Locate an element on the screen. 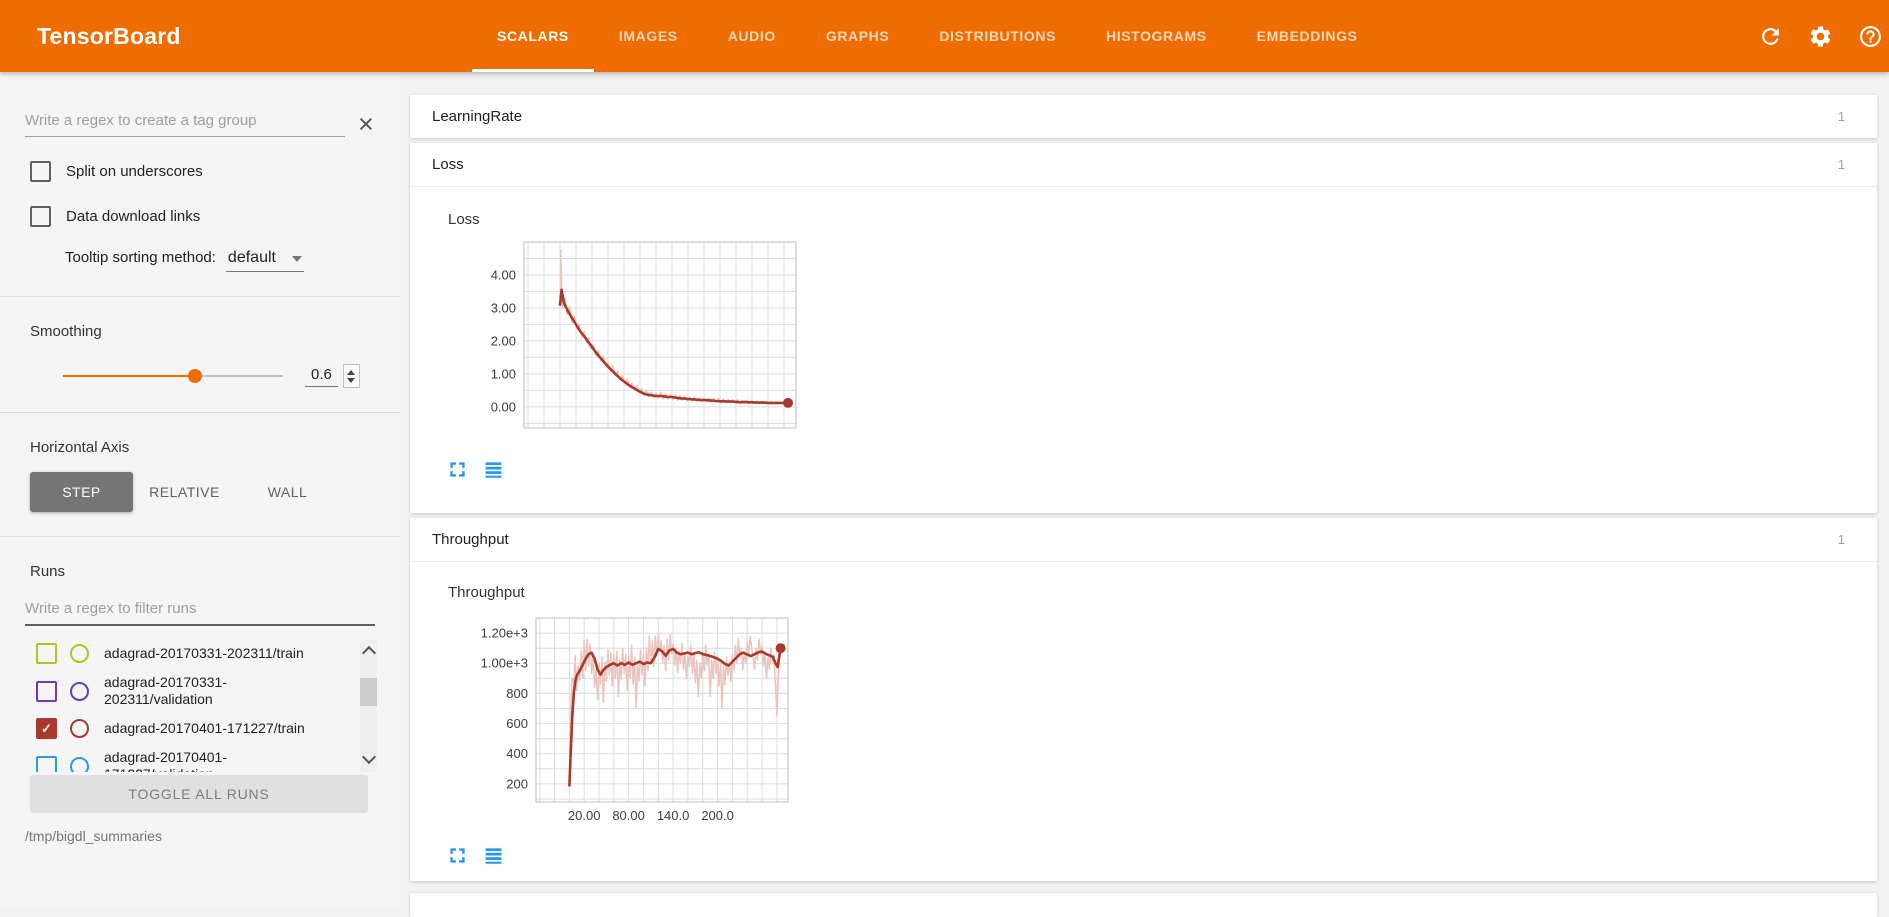 Image resolution: width=1889 pixels, height=917 pixels. tooltip-sorting-dropdown: default is located at coordinates (264, 260).